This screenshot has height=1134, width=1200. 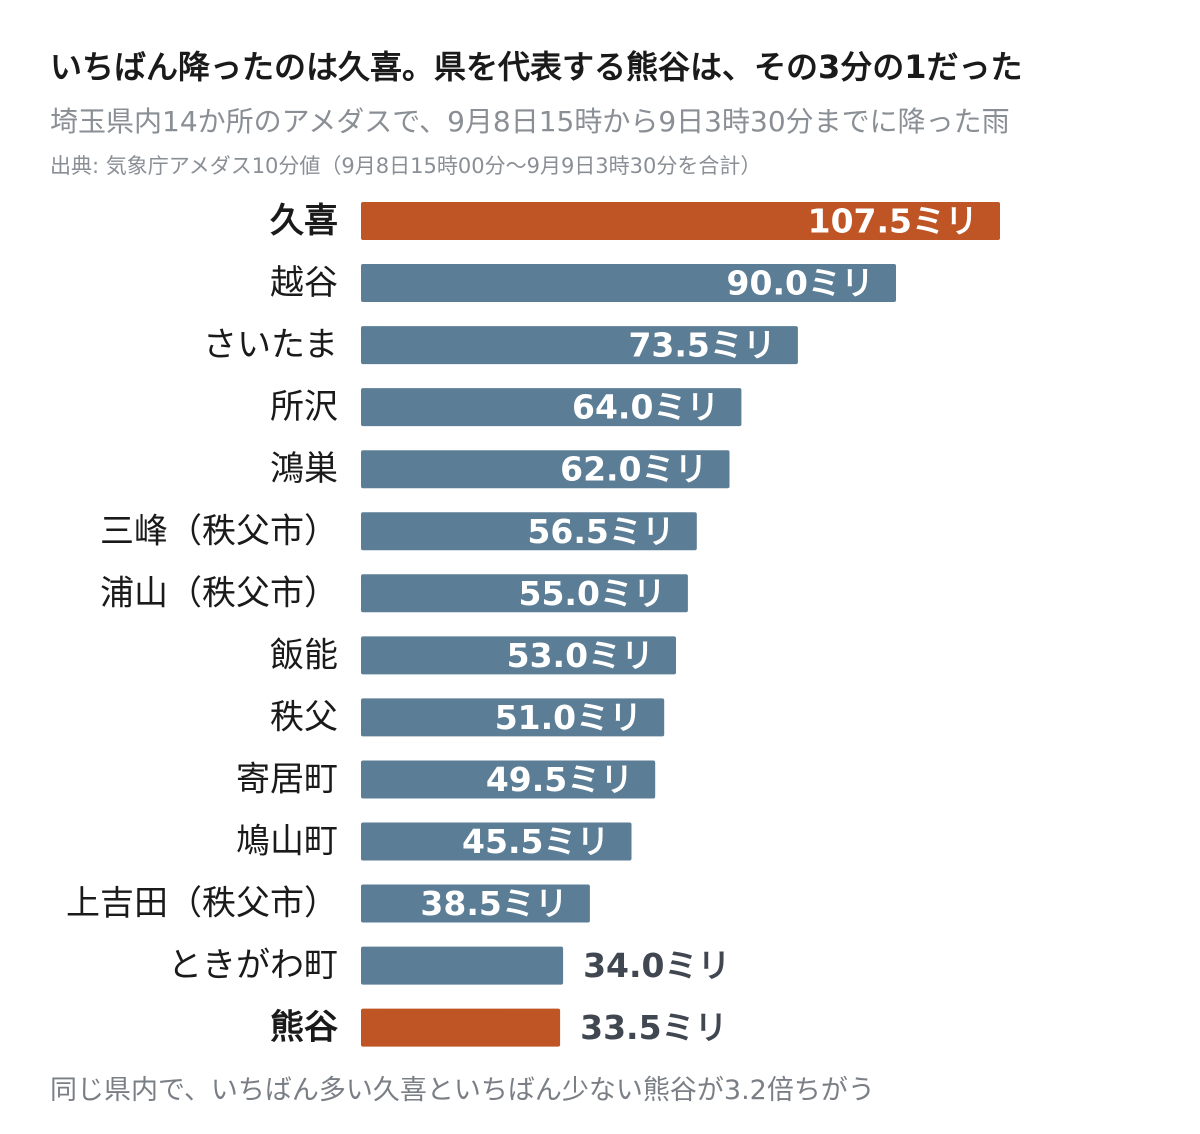 I want to click on category-label: 飯能, so click(x=304, y=655).